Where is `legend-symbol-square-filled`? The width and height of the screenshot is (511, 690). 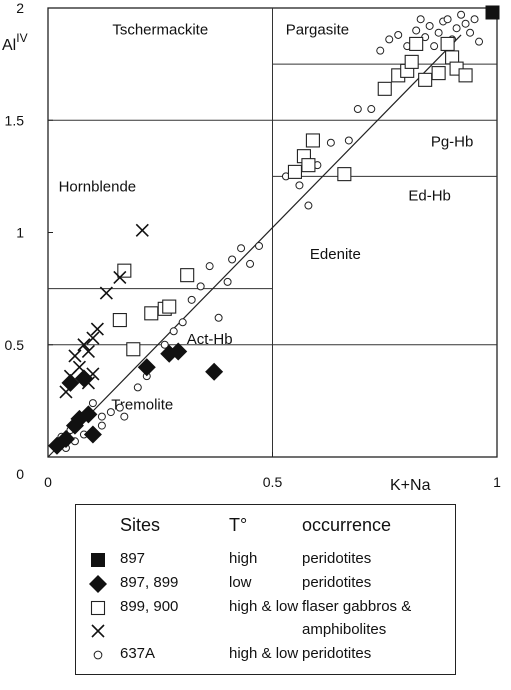
legend-symbol-square-filled is located at coordinates (98, 560).